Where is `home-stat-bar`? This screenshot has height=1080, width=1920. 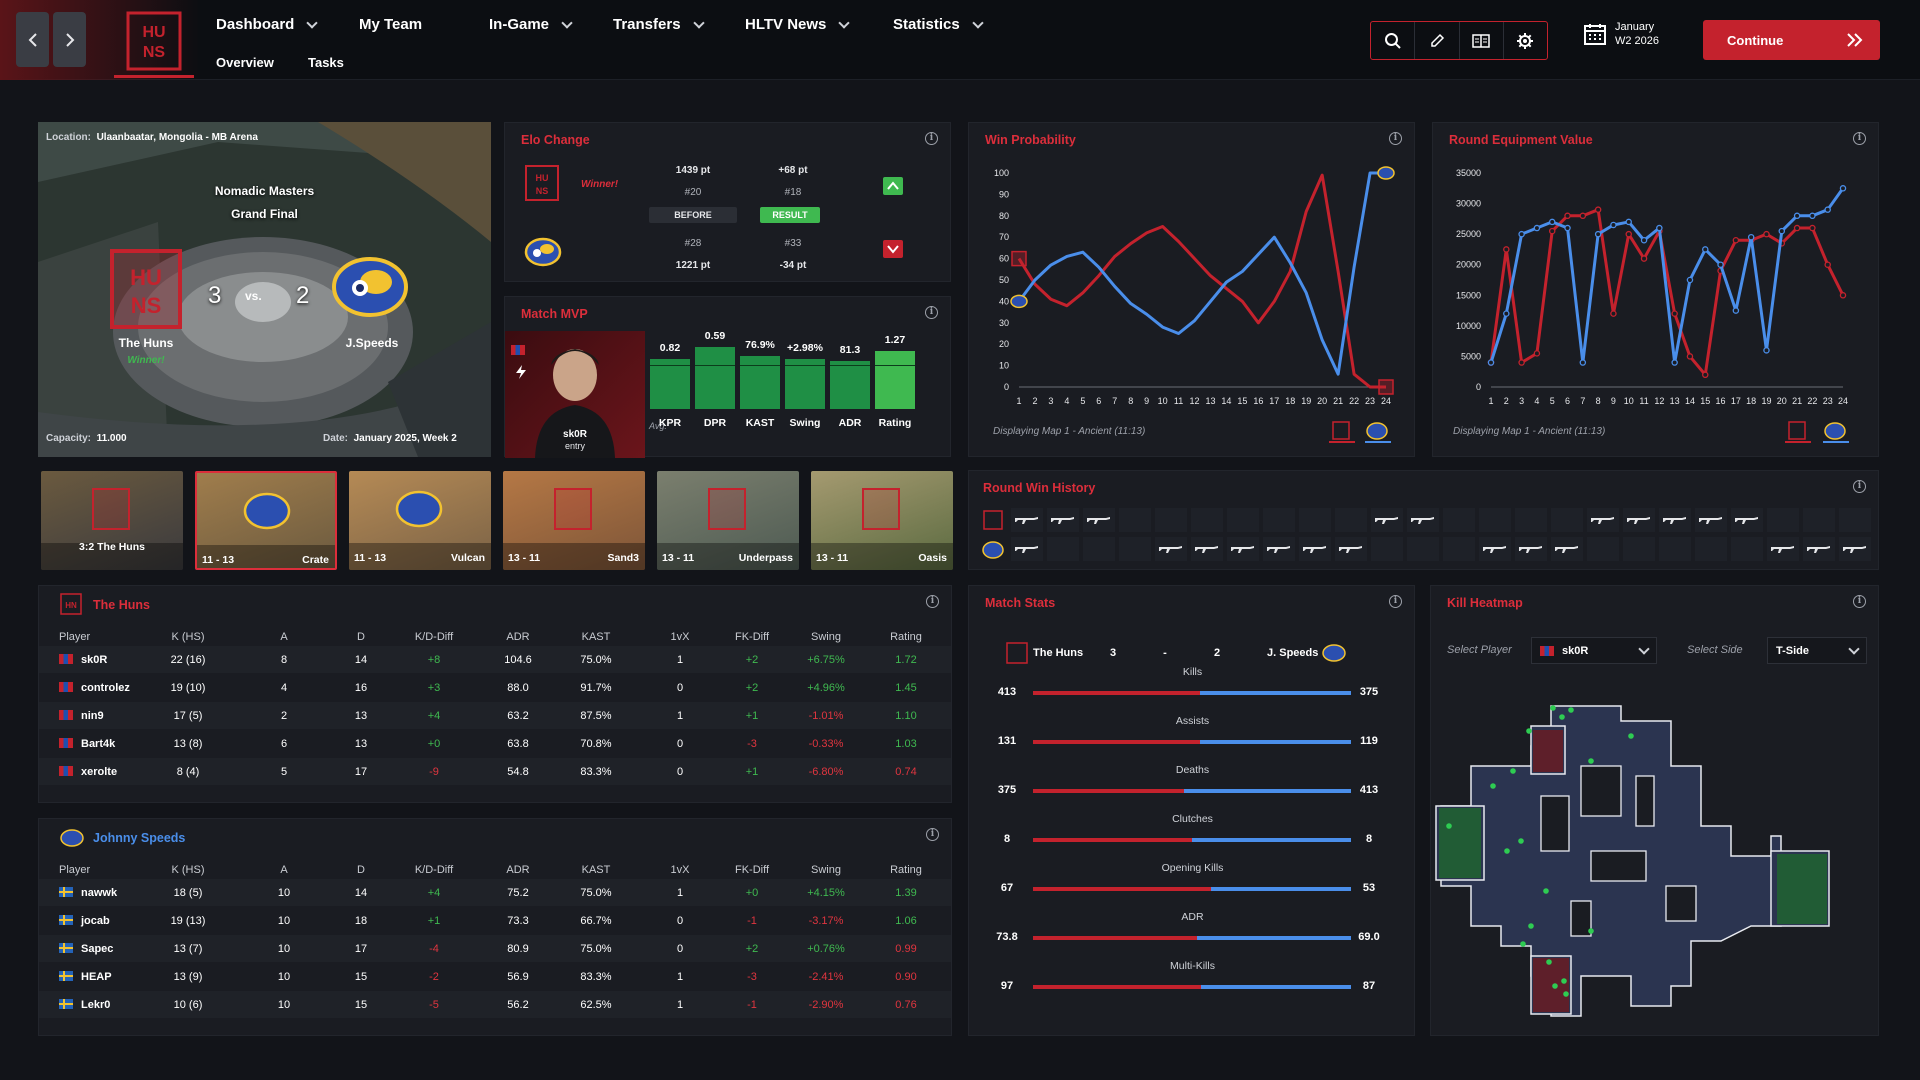
home-stat-bar is located at coordinates (1122, 889).